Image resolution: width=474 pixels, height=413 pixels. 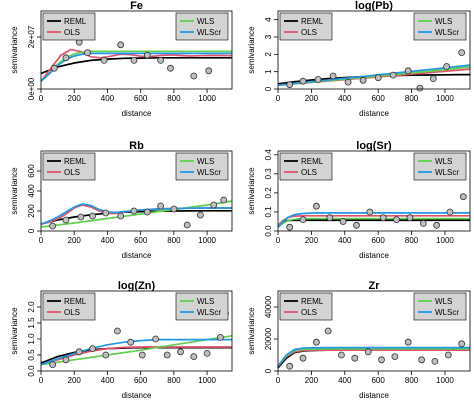 What do you see at coordinates (345, 98) in the screenshot?
I see `x-tick-label: 400` at bounding box center [345, 98].